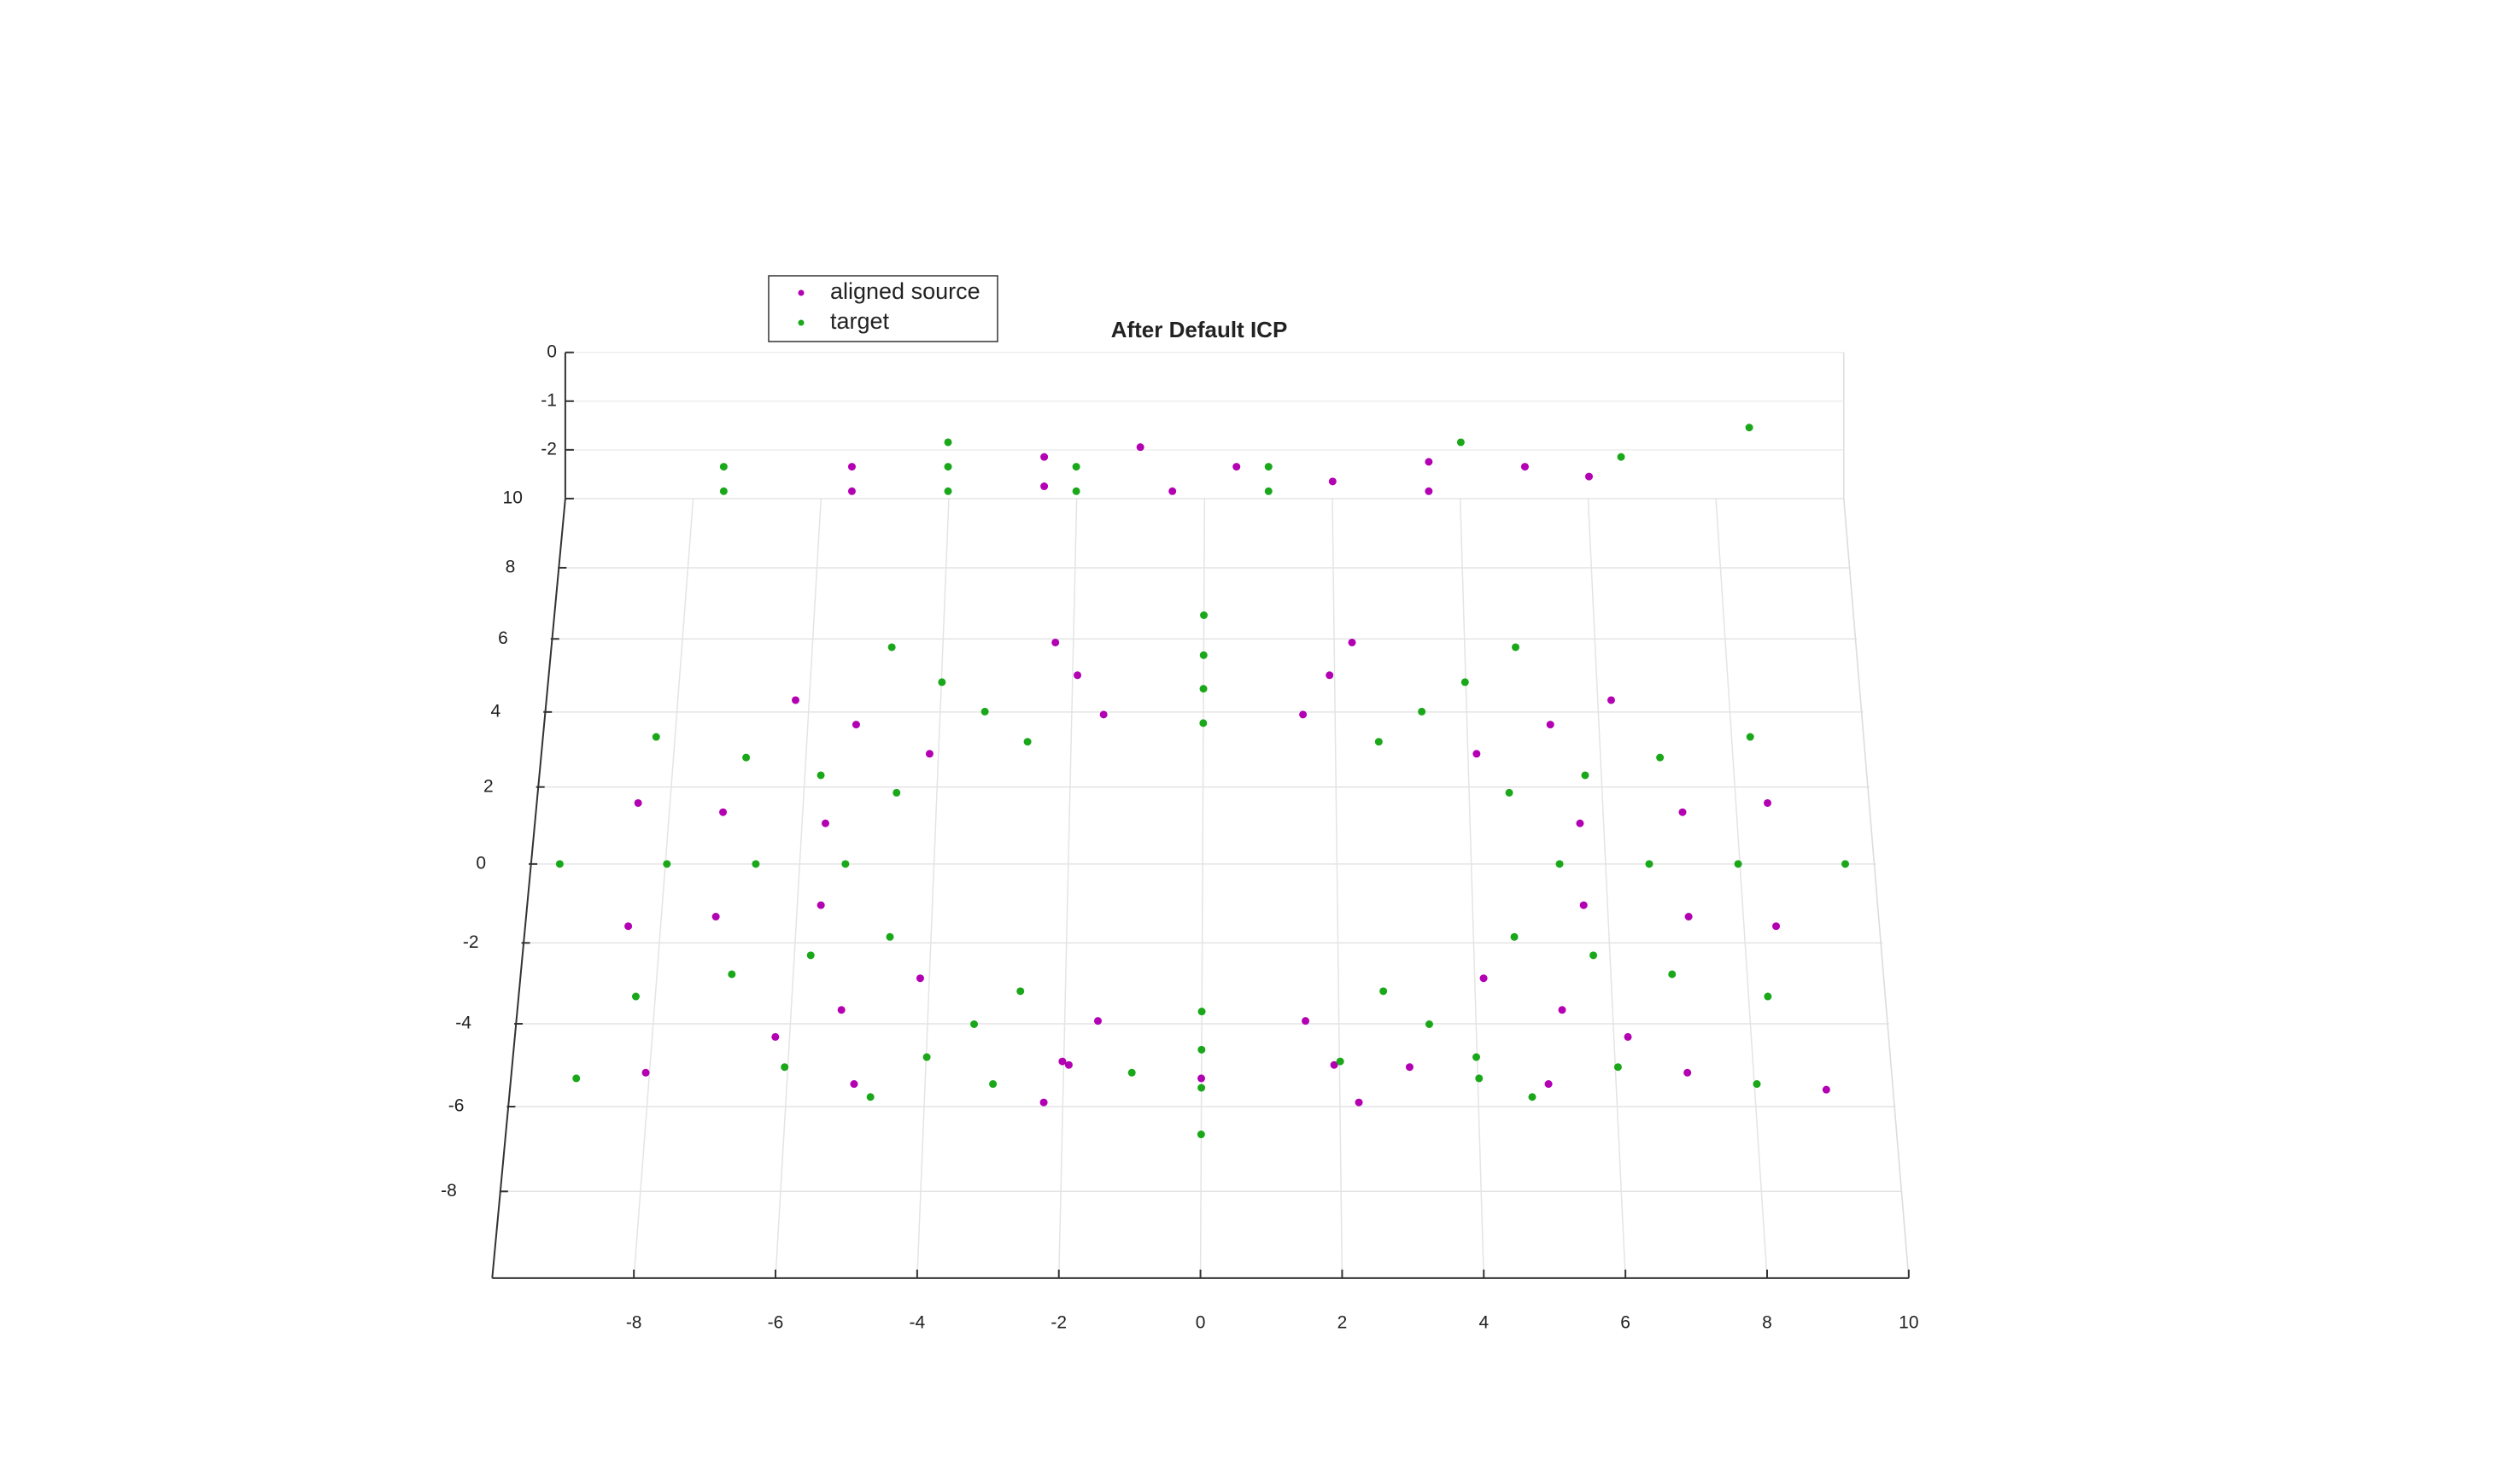  What do you see at coordinates (457, 1106) in the screenshot?
I see `y-tick-label: -6` at bounding box center [457, 1106].